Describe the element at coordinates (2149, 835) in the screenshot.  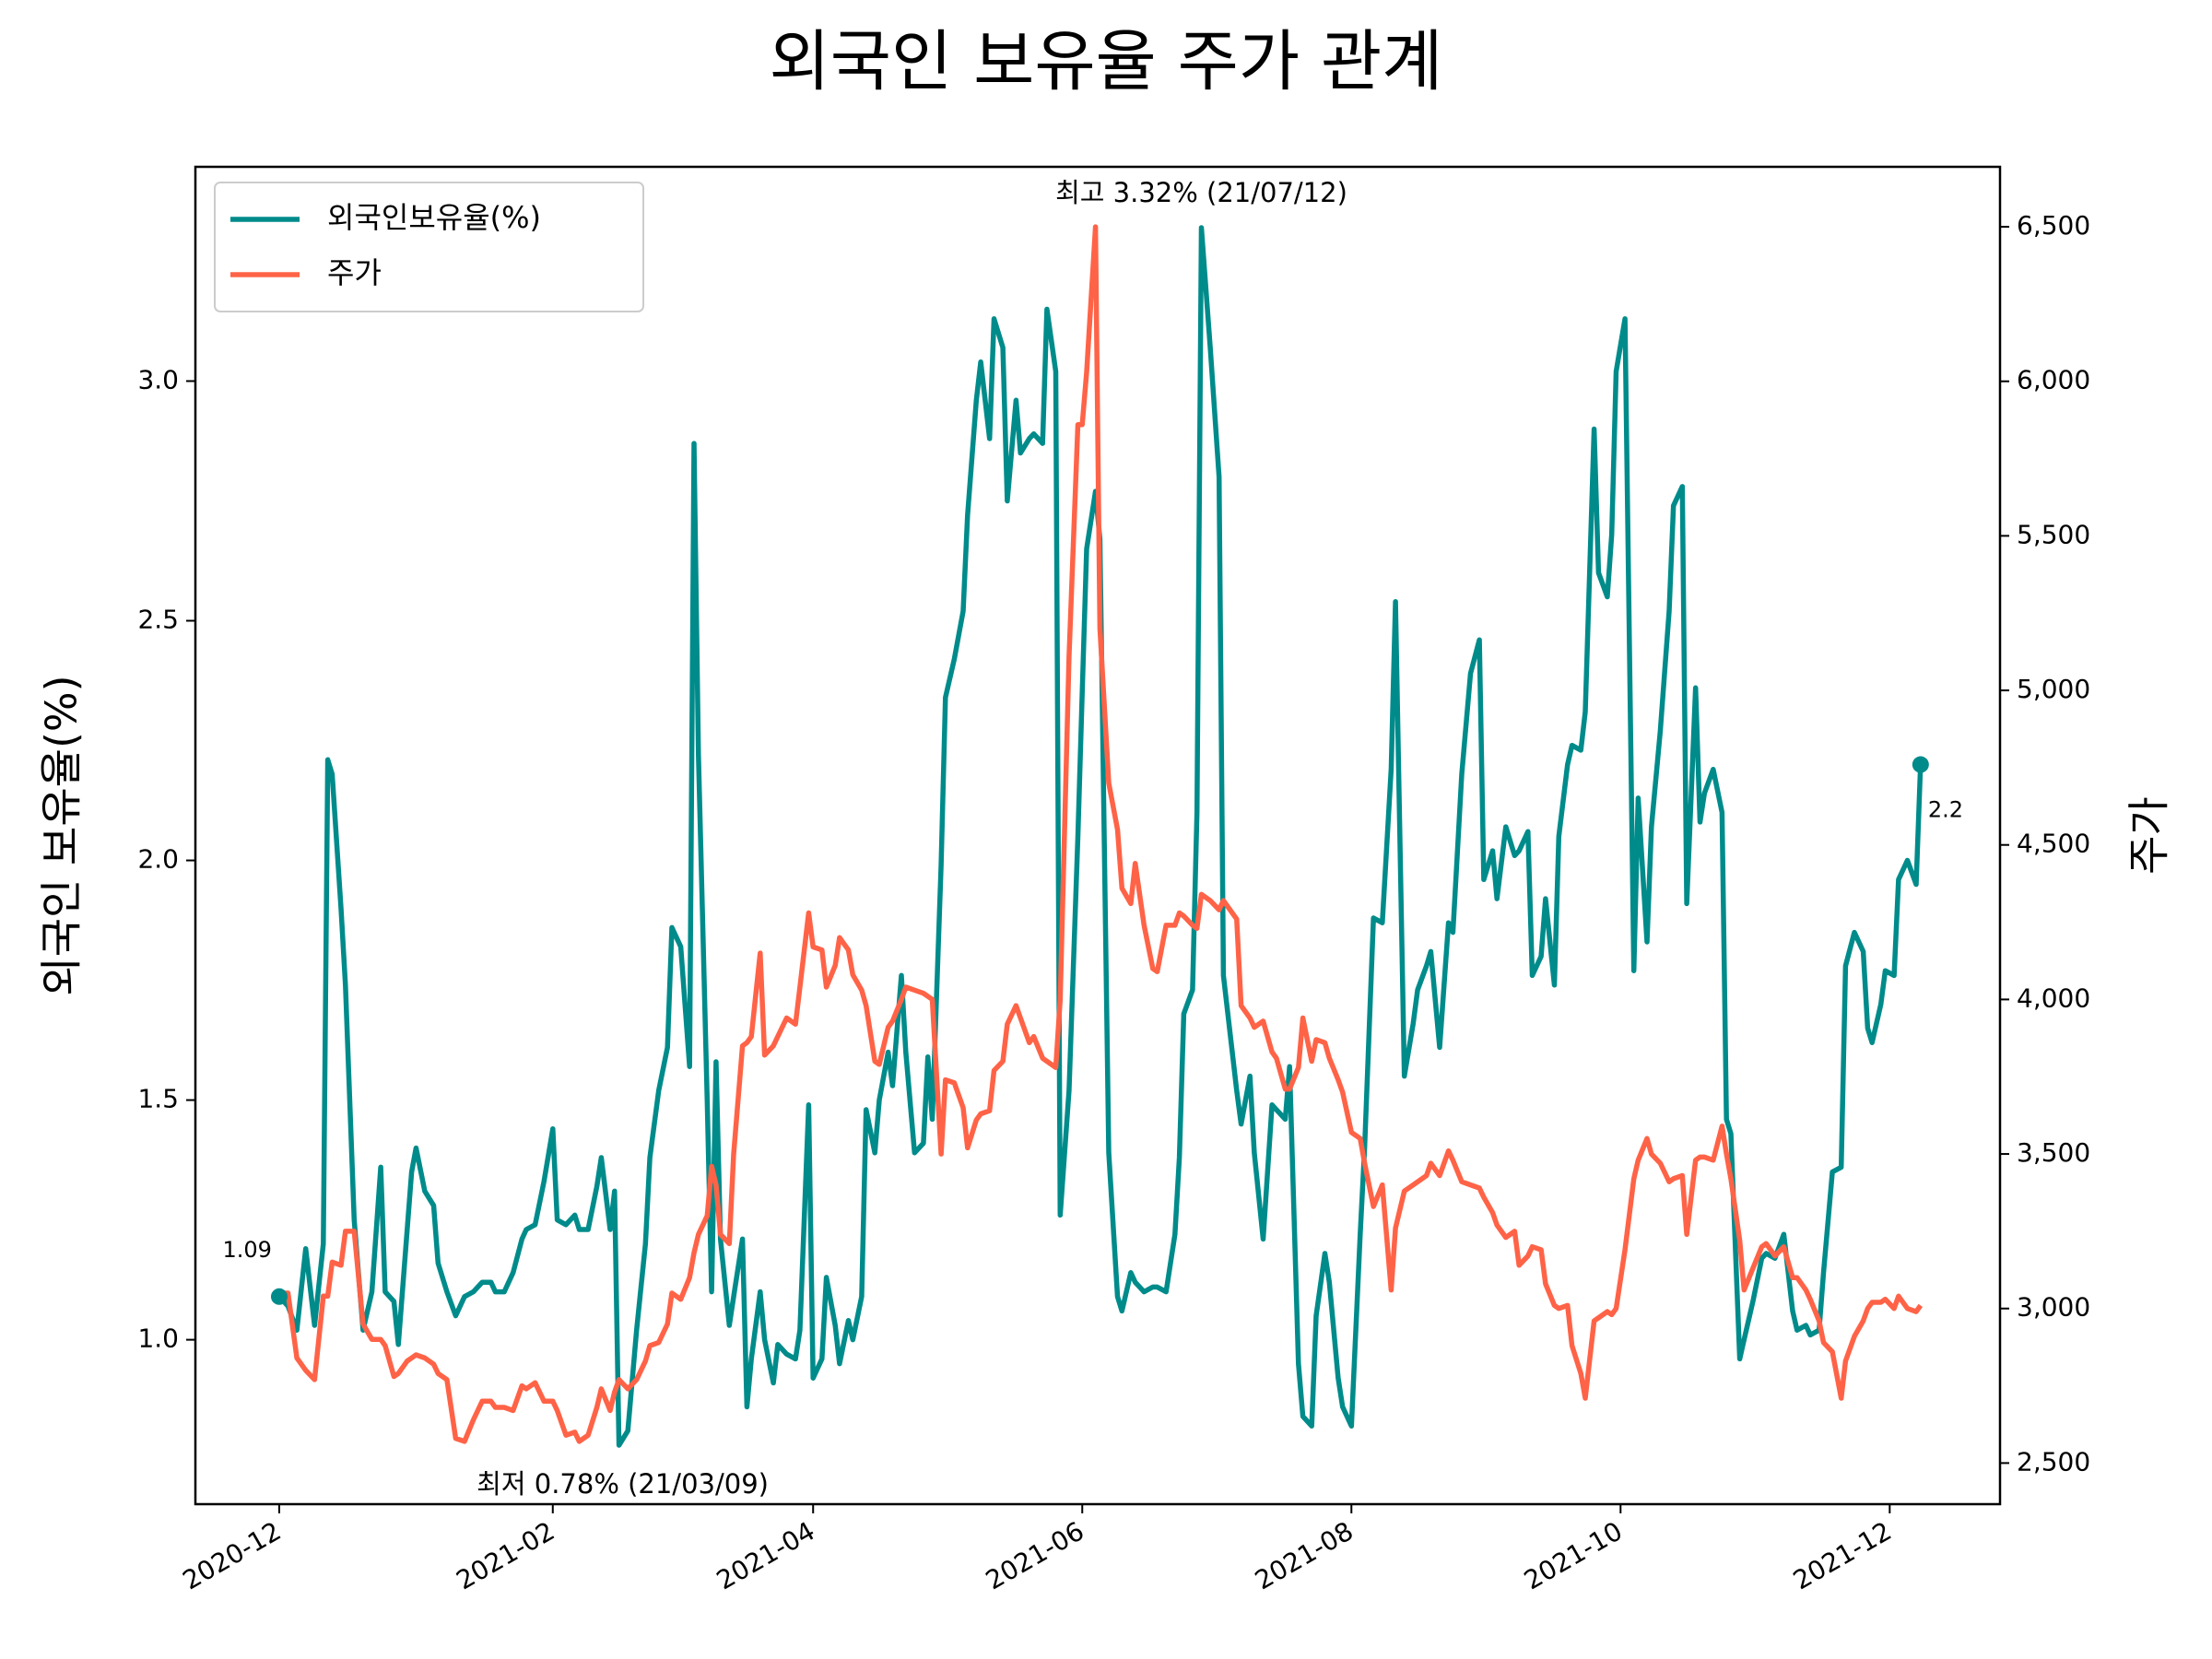
I see `y2-axis-label: 주가` at that location.